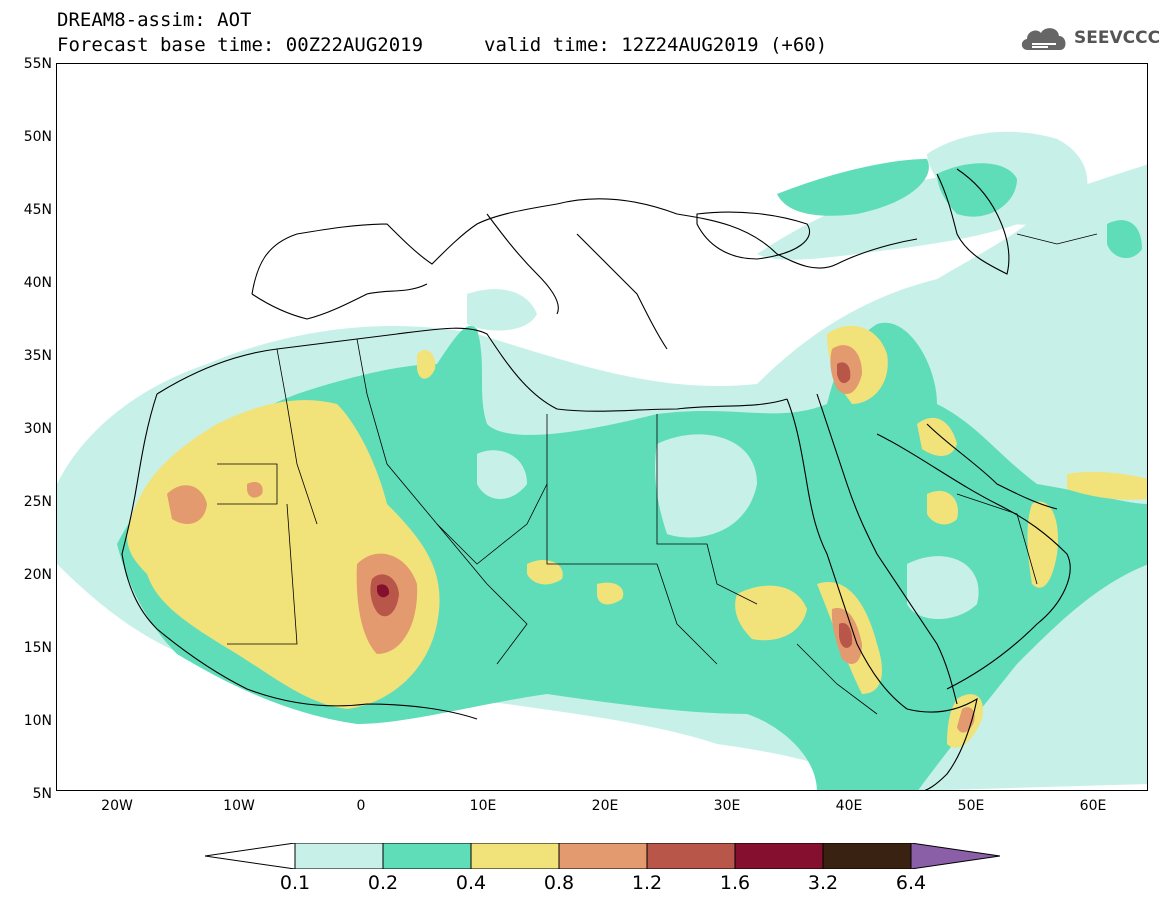 This screenshot has height=905, width=1165. What do you see at coordinates (37, 502) in the screenshot?
I see `lat-label: 25N` at bounding box center [37, 502].